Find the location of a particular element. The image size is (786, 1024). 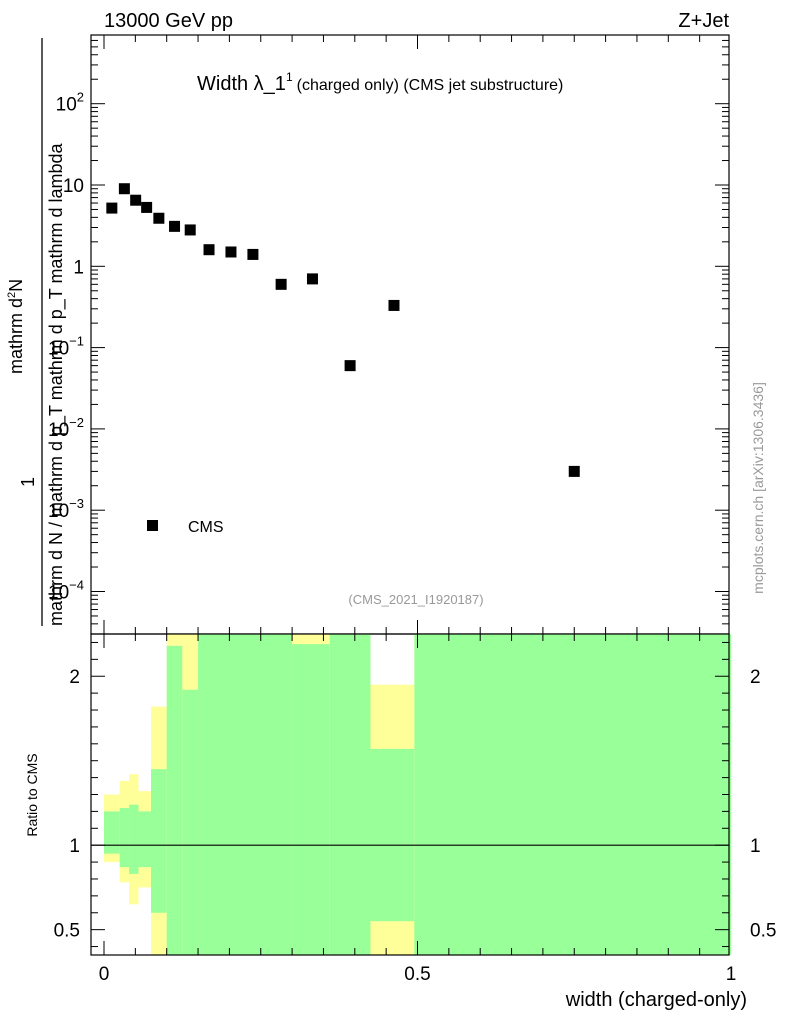

y-label-top-text: mathrm d is located at coordinates (16, 336).